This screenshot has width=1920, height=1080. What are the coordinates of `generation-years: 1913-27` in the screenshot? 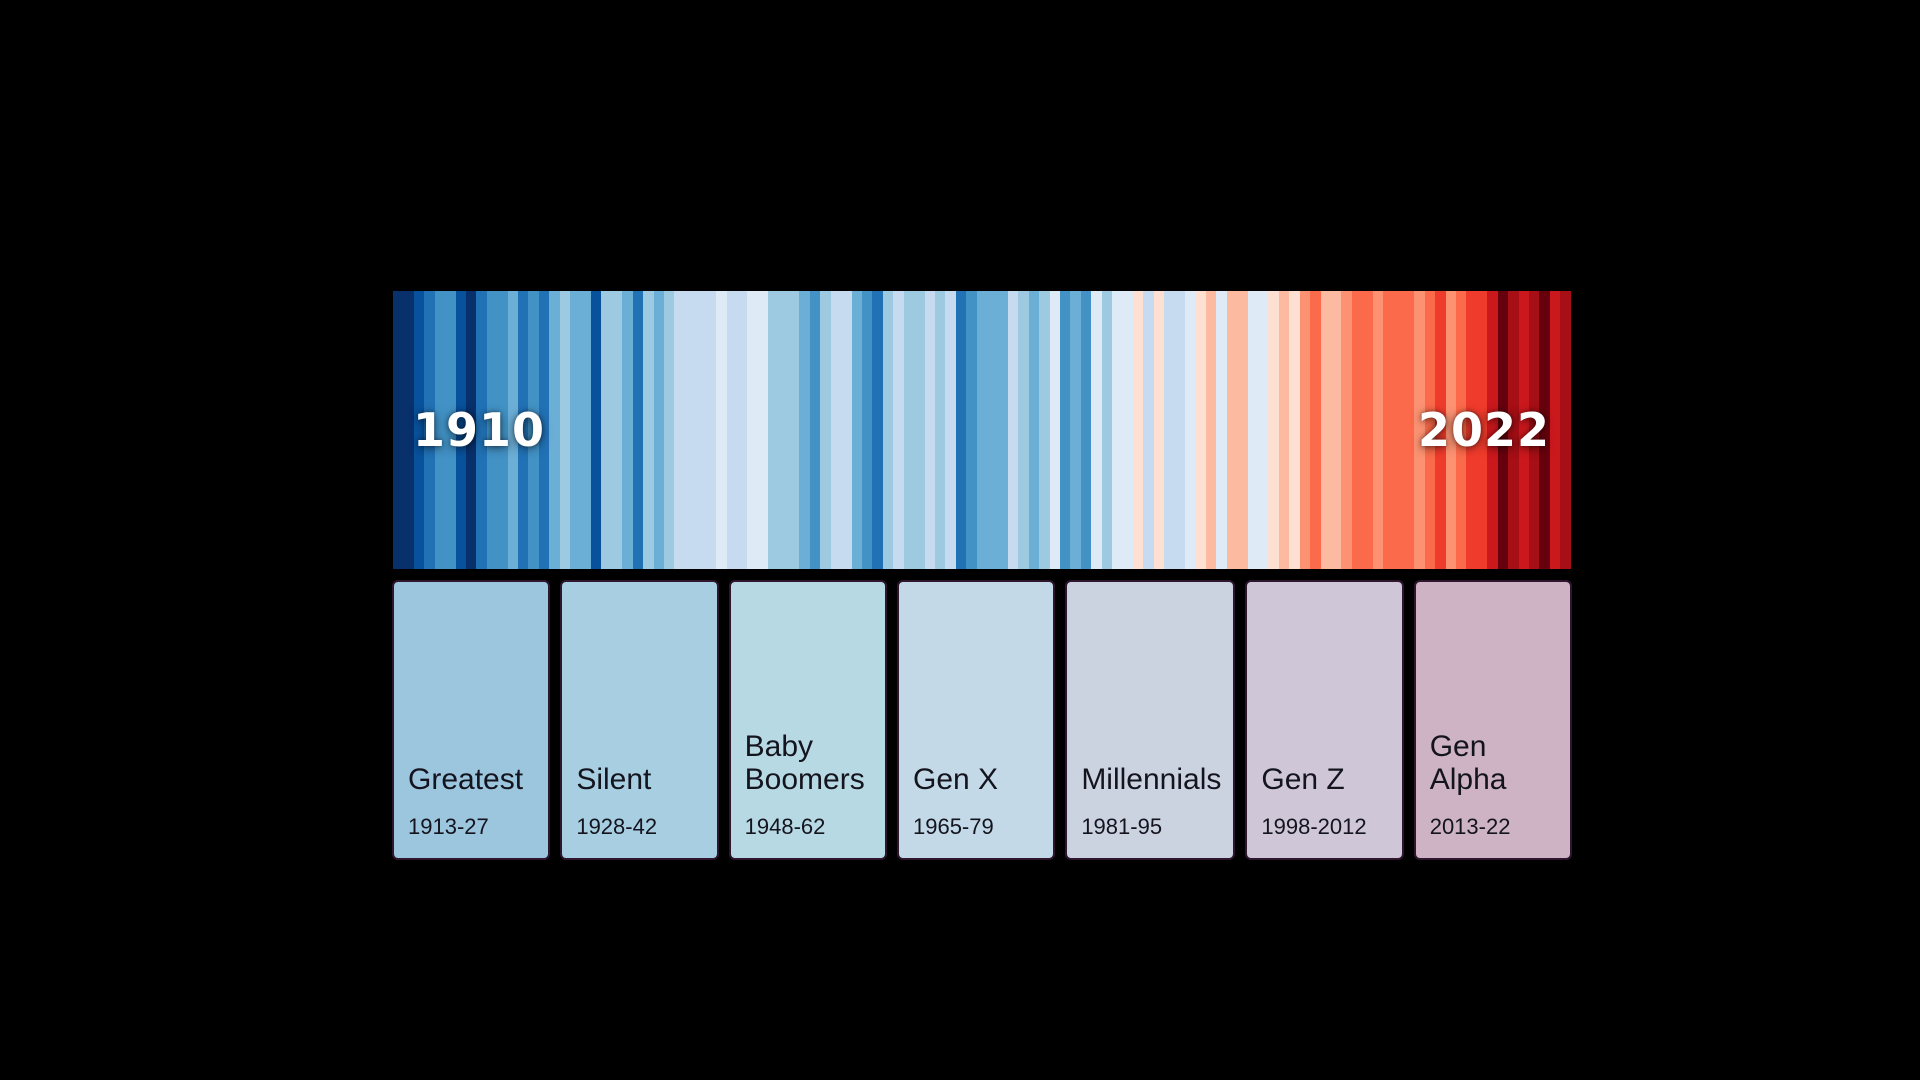 It's located at (448, 826).